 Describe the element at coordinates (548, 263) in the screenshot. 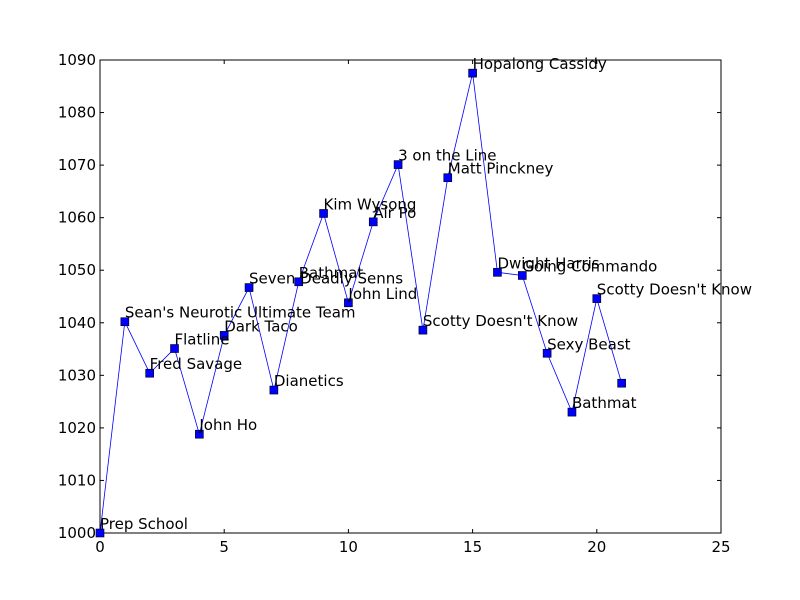

I see `point-label: Dwight Harris` at that location.